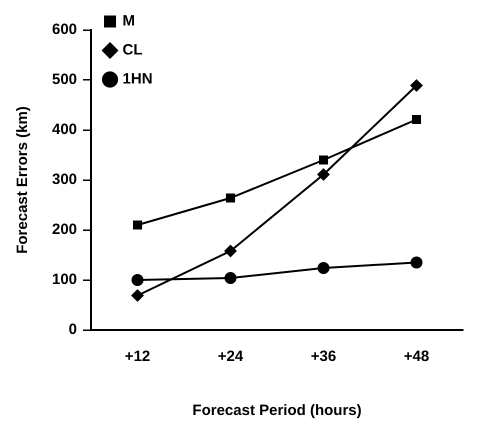 Image resolution: width=493 pixels, height=434 pixels. What do you see at coordinates (65, 179) in the screenshot?
I see `y-tick-label: 300` at bounding box center [65, 179].